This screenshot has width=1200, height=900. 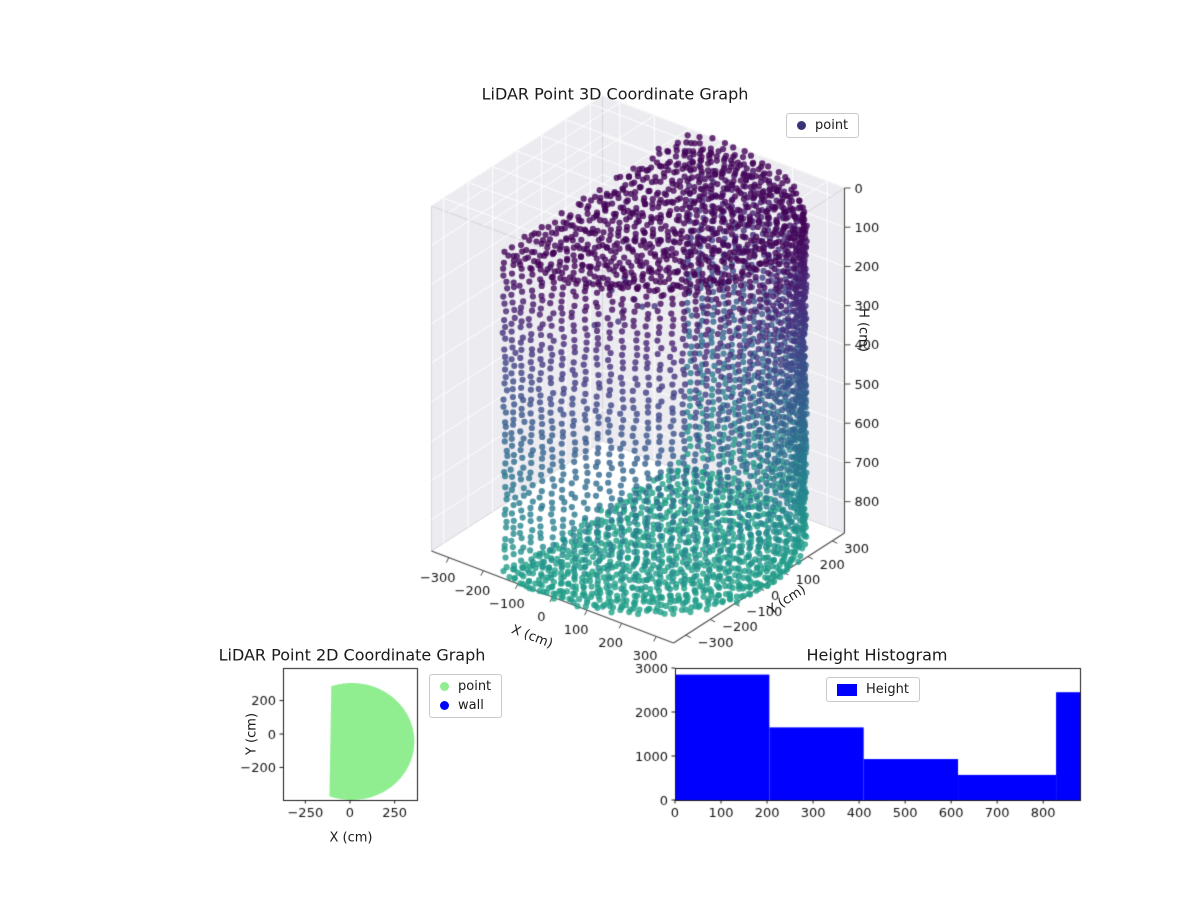 I want to click on plot3d-legend: point, so click(x=823, y=125).